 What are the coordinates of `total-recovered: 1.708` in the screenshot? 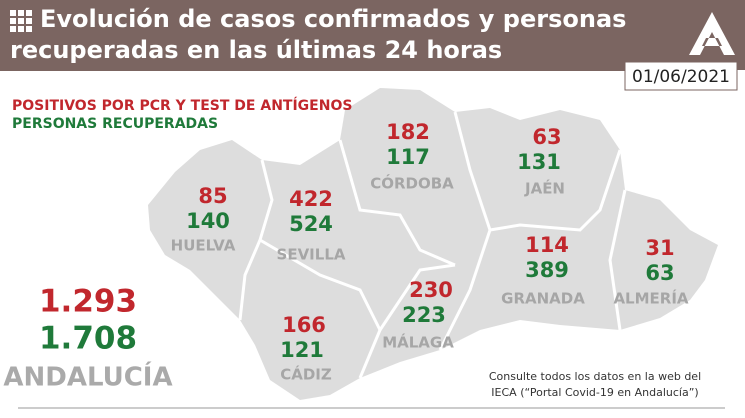 It's located at (88, 339).